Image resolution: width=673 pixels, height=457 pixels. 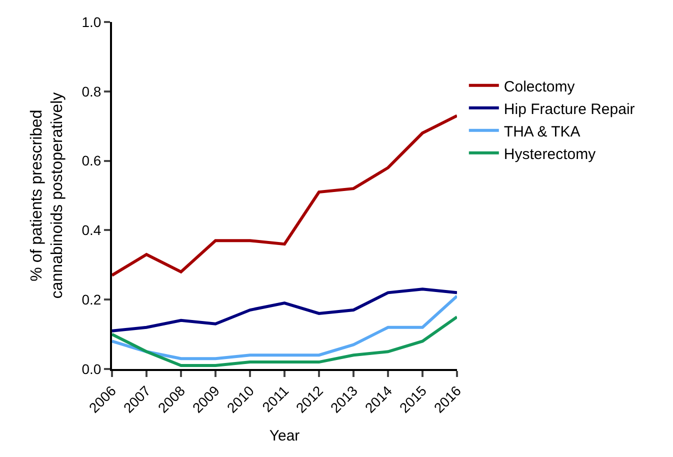 What do you see at coordinates (92, 91) in the screenshot?
I see `y-tick-label: 0.8` at bounding box center [92, 91].